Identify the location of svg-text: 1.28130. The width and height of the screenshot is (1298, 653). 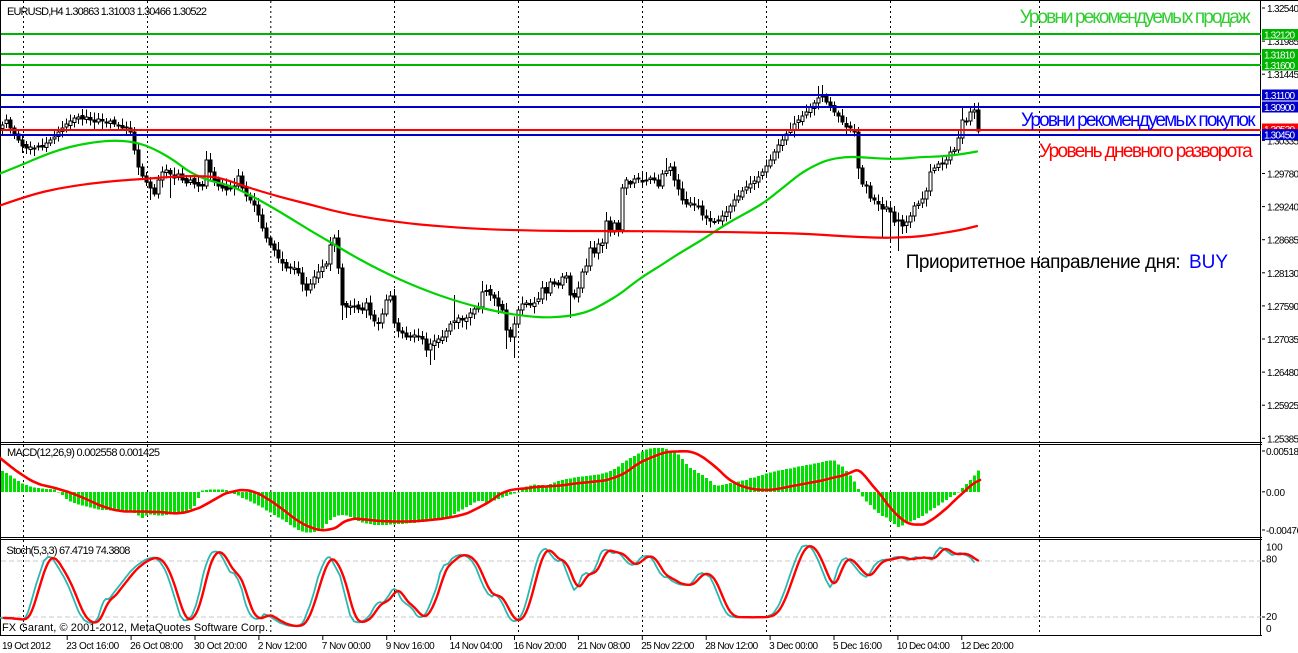
(1282, 274).